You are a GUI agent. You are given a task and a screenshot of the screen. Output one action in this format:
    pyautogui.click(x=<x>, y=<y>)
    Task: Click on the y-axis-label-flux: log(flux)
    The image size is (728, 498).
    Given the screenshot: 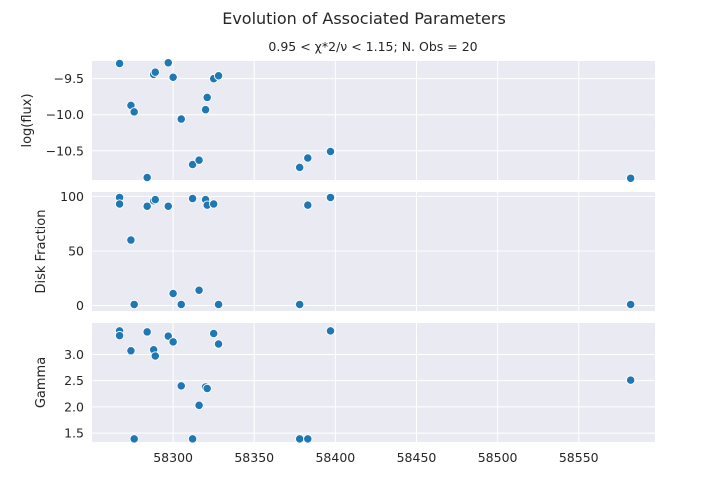 What is the action you would take?
    pyautogui.click(x=27, y=120)
    